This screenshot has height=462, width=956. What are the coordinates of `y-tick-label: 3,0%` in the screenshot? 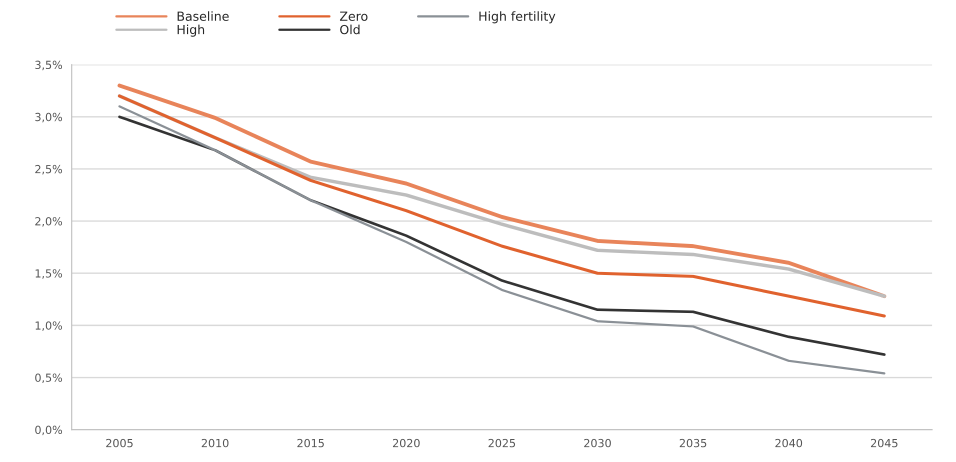 It's located at (48, 117).